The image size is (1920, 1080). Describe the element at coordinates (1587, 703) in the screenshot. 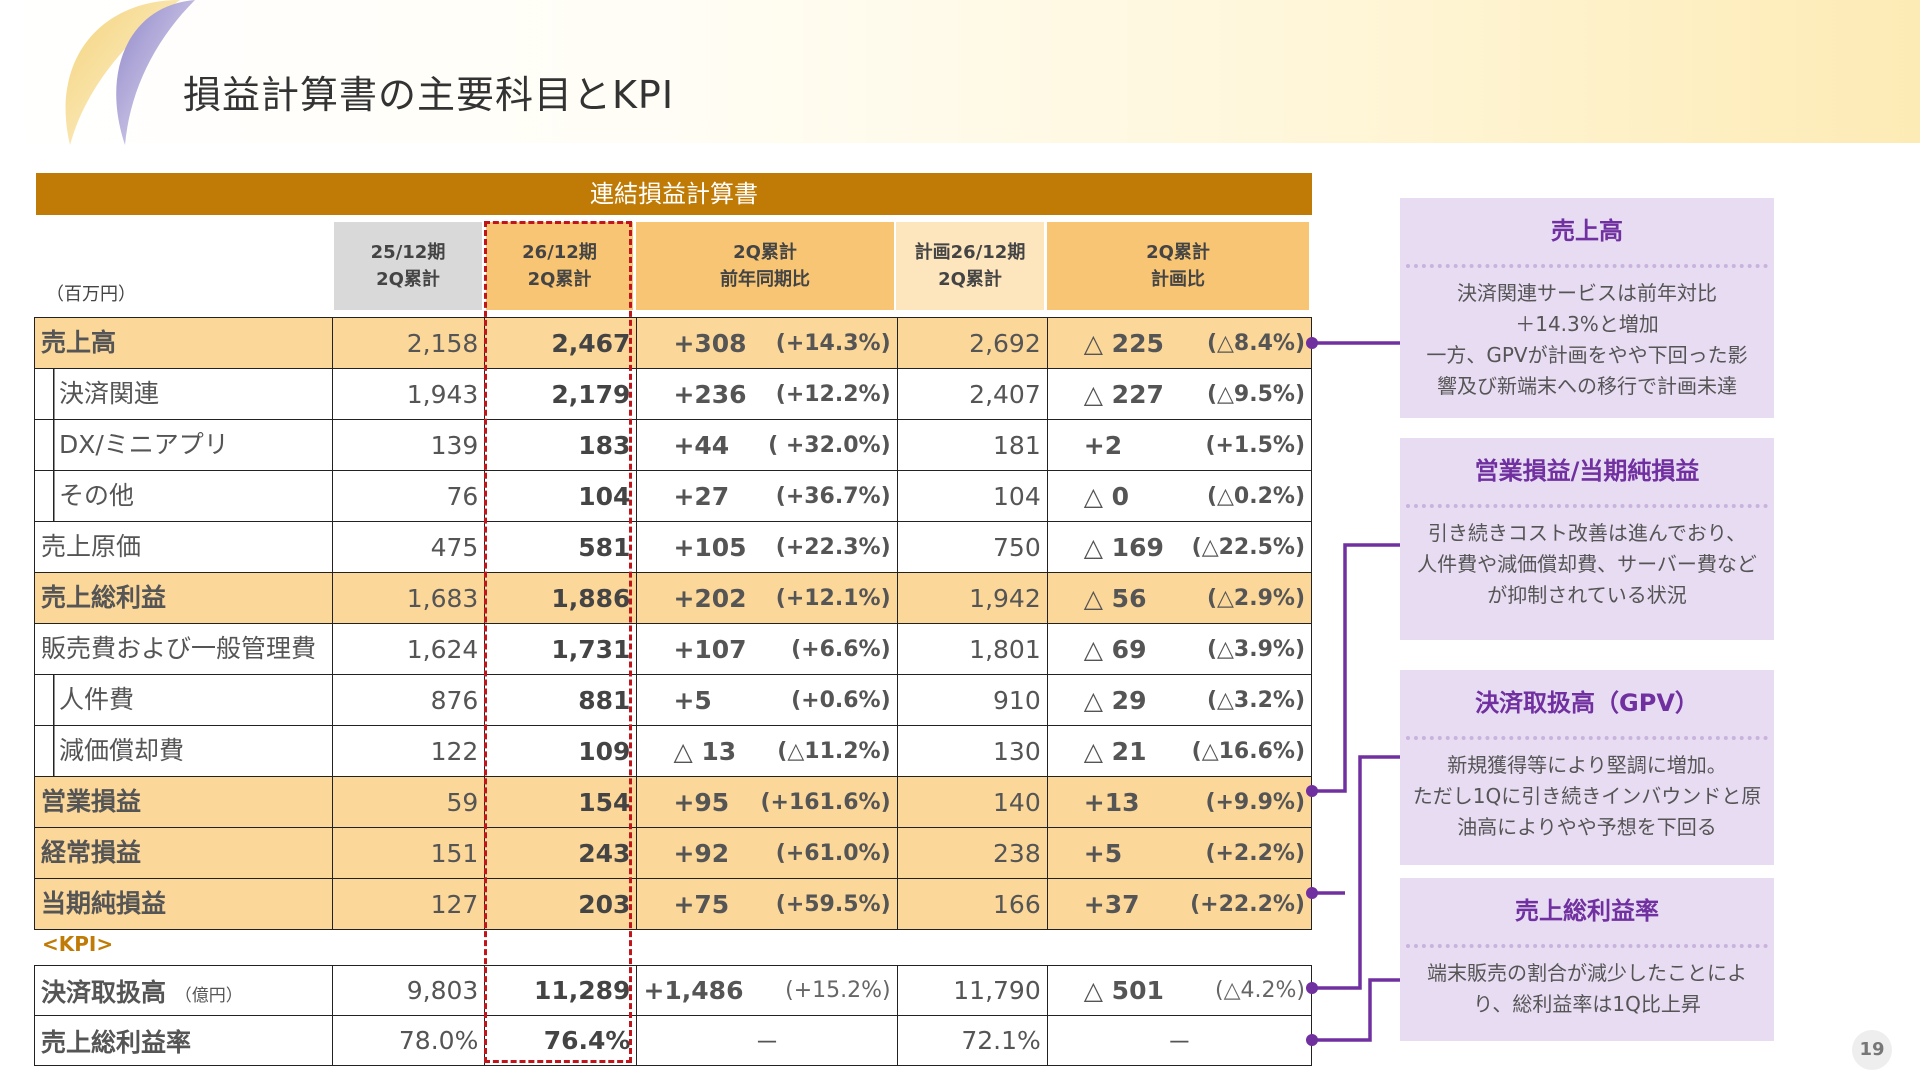

I see `panel-title: 決済取扱高（GPV）` at that location.